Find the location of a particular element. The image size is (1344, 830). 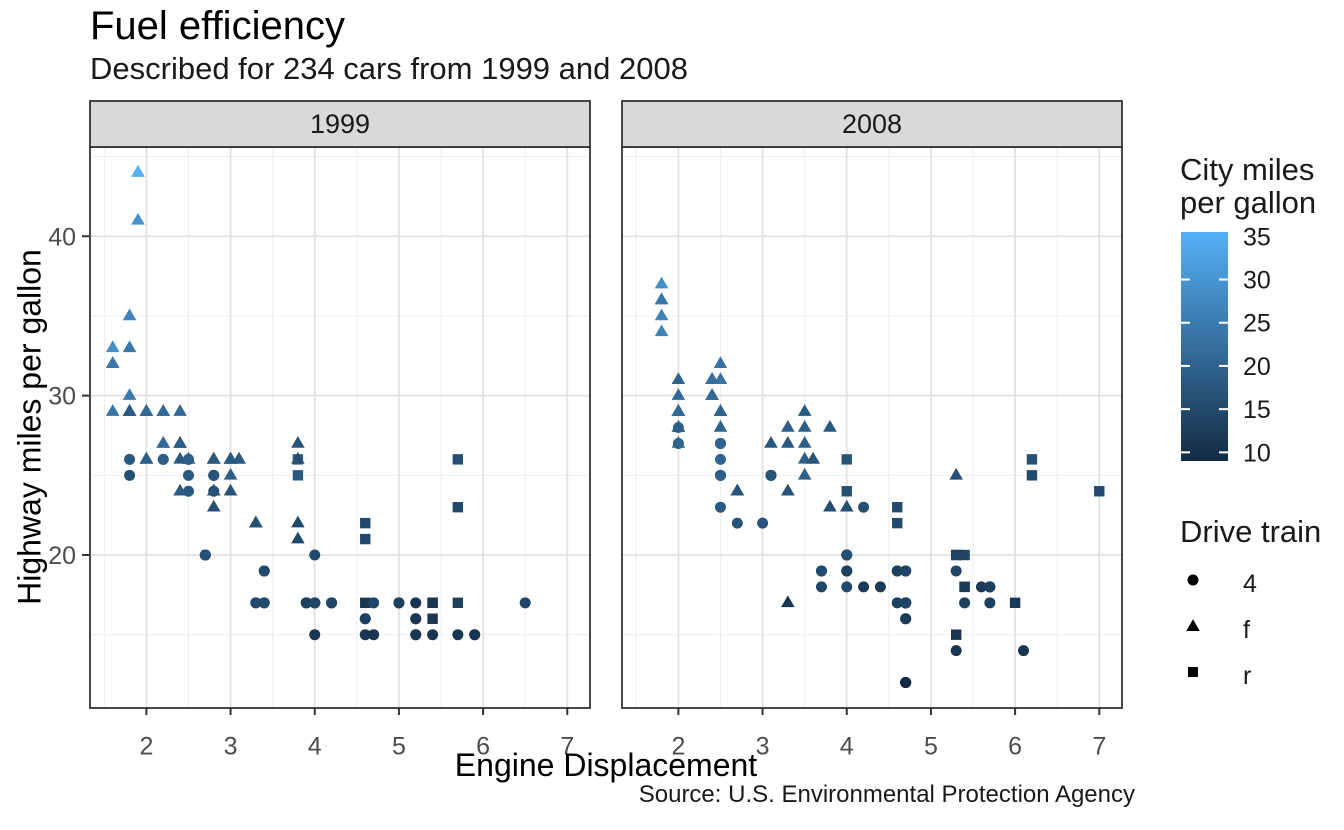

x-tick-label: 4 is located at coordinates (847, 747).